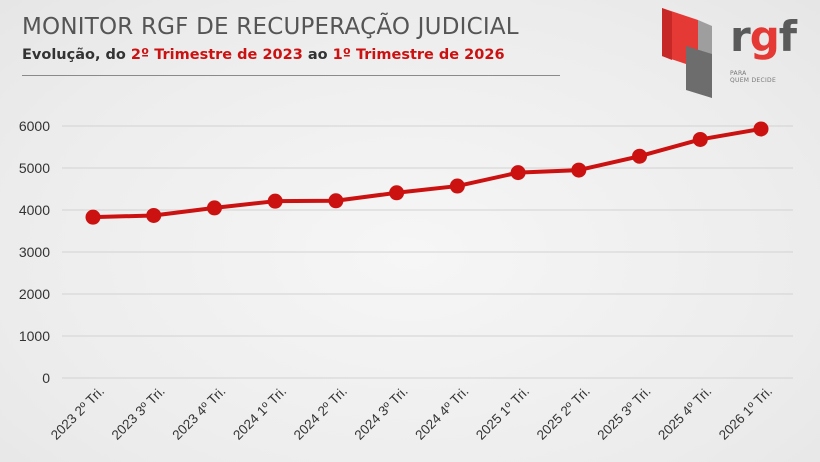  What do you see at coordinates (259, 413) in the screenshot?
I see `x-tick-label: 2024 1º Tri.` at bounding box center [259, 413].